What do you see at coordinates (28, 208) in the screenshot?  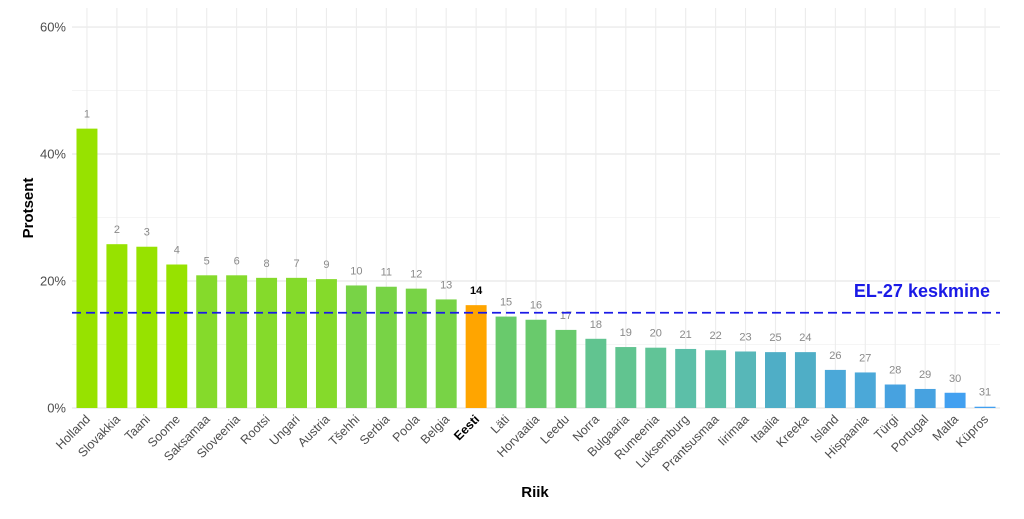 I see `y-axis-title: Protsent` at bounding box center [28, 208].